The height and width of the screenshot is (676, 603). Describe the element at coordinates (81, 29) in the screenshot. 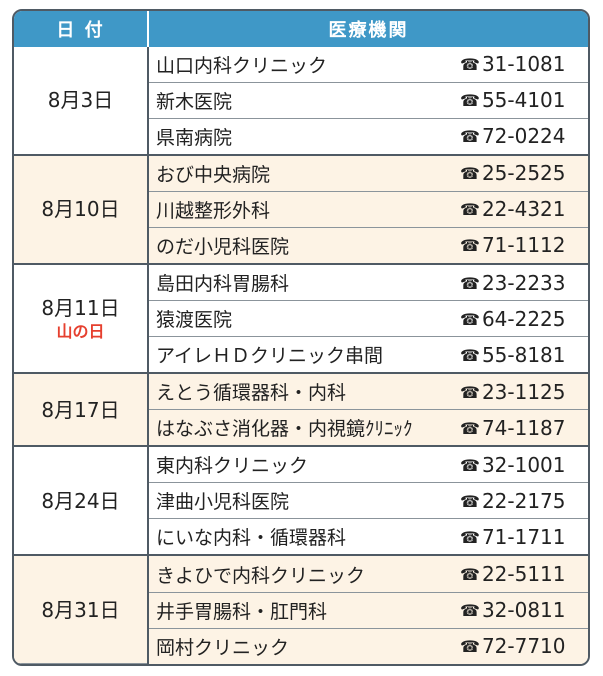

I see `date-column-header: 日 付` at that location.